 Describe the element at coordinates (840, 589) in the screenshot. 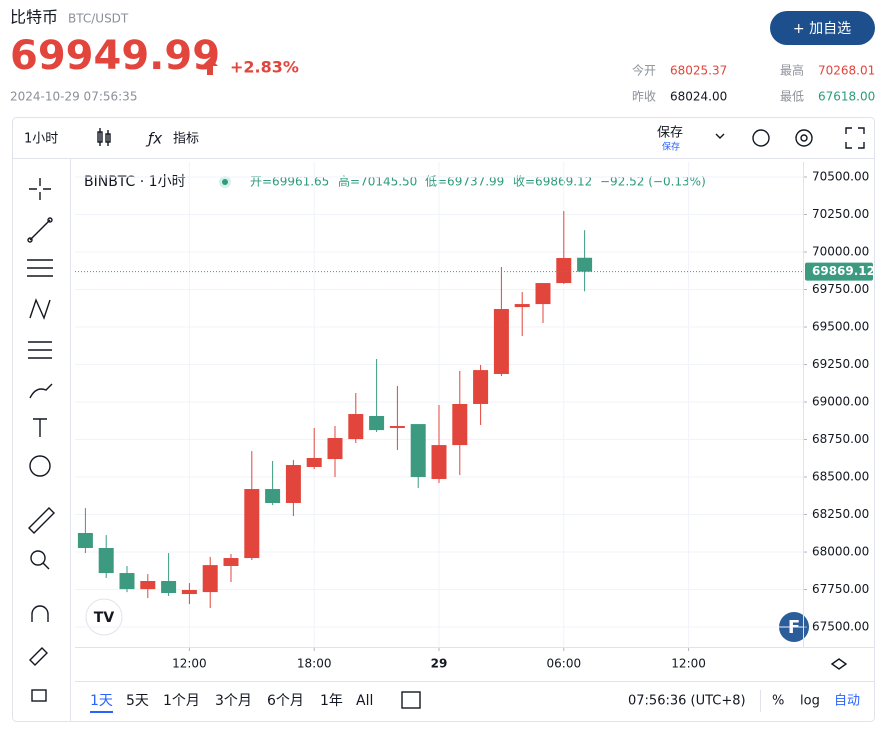

I see `y-tick-label: 67750.00` at that location.